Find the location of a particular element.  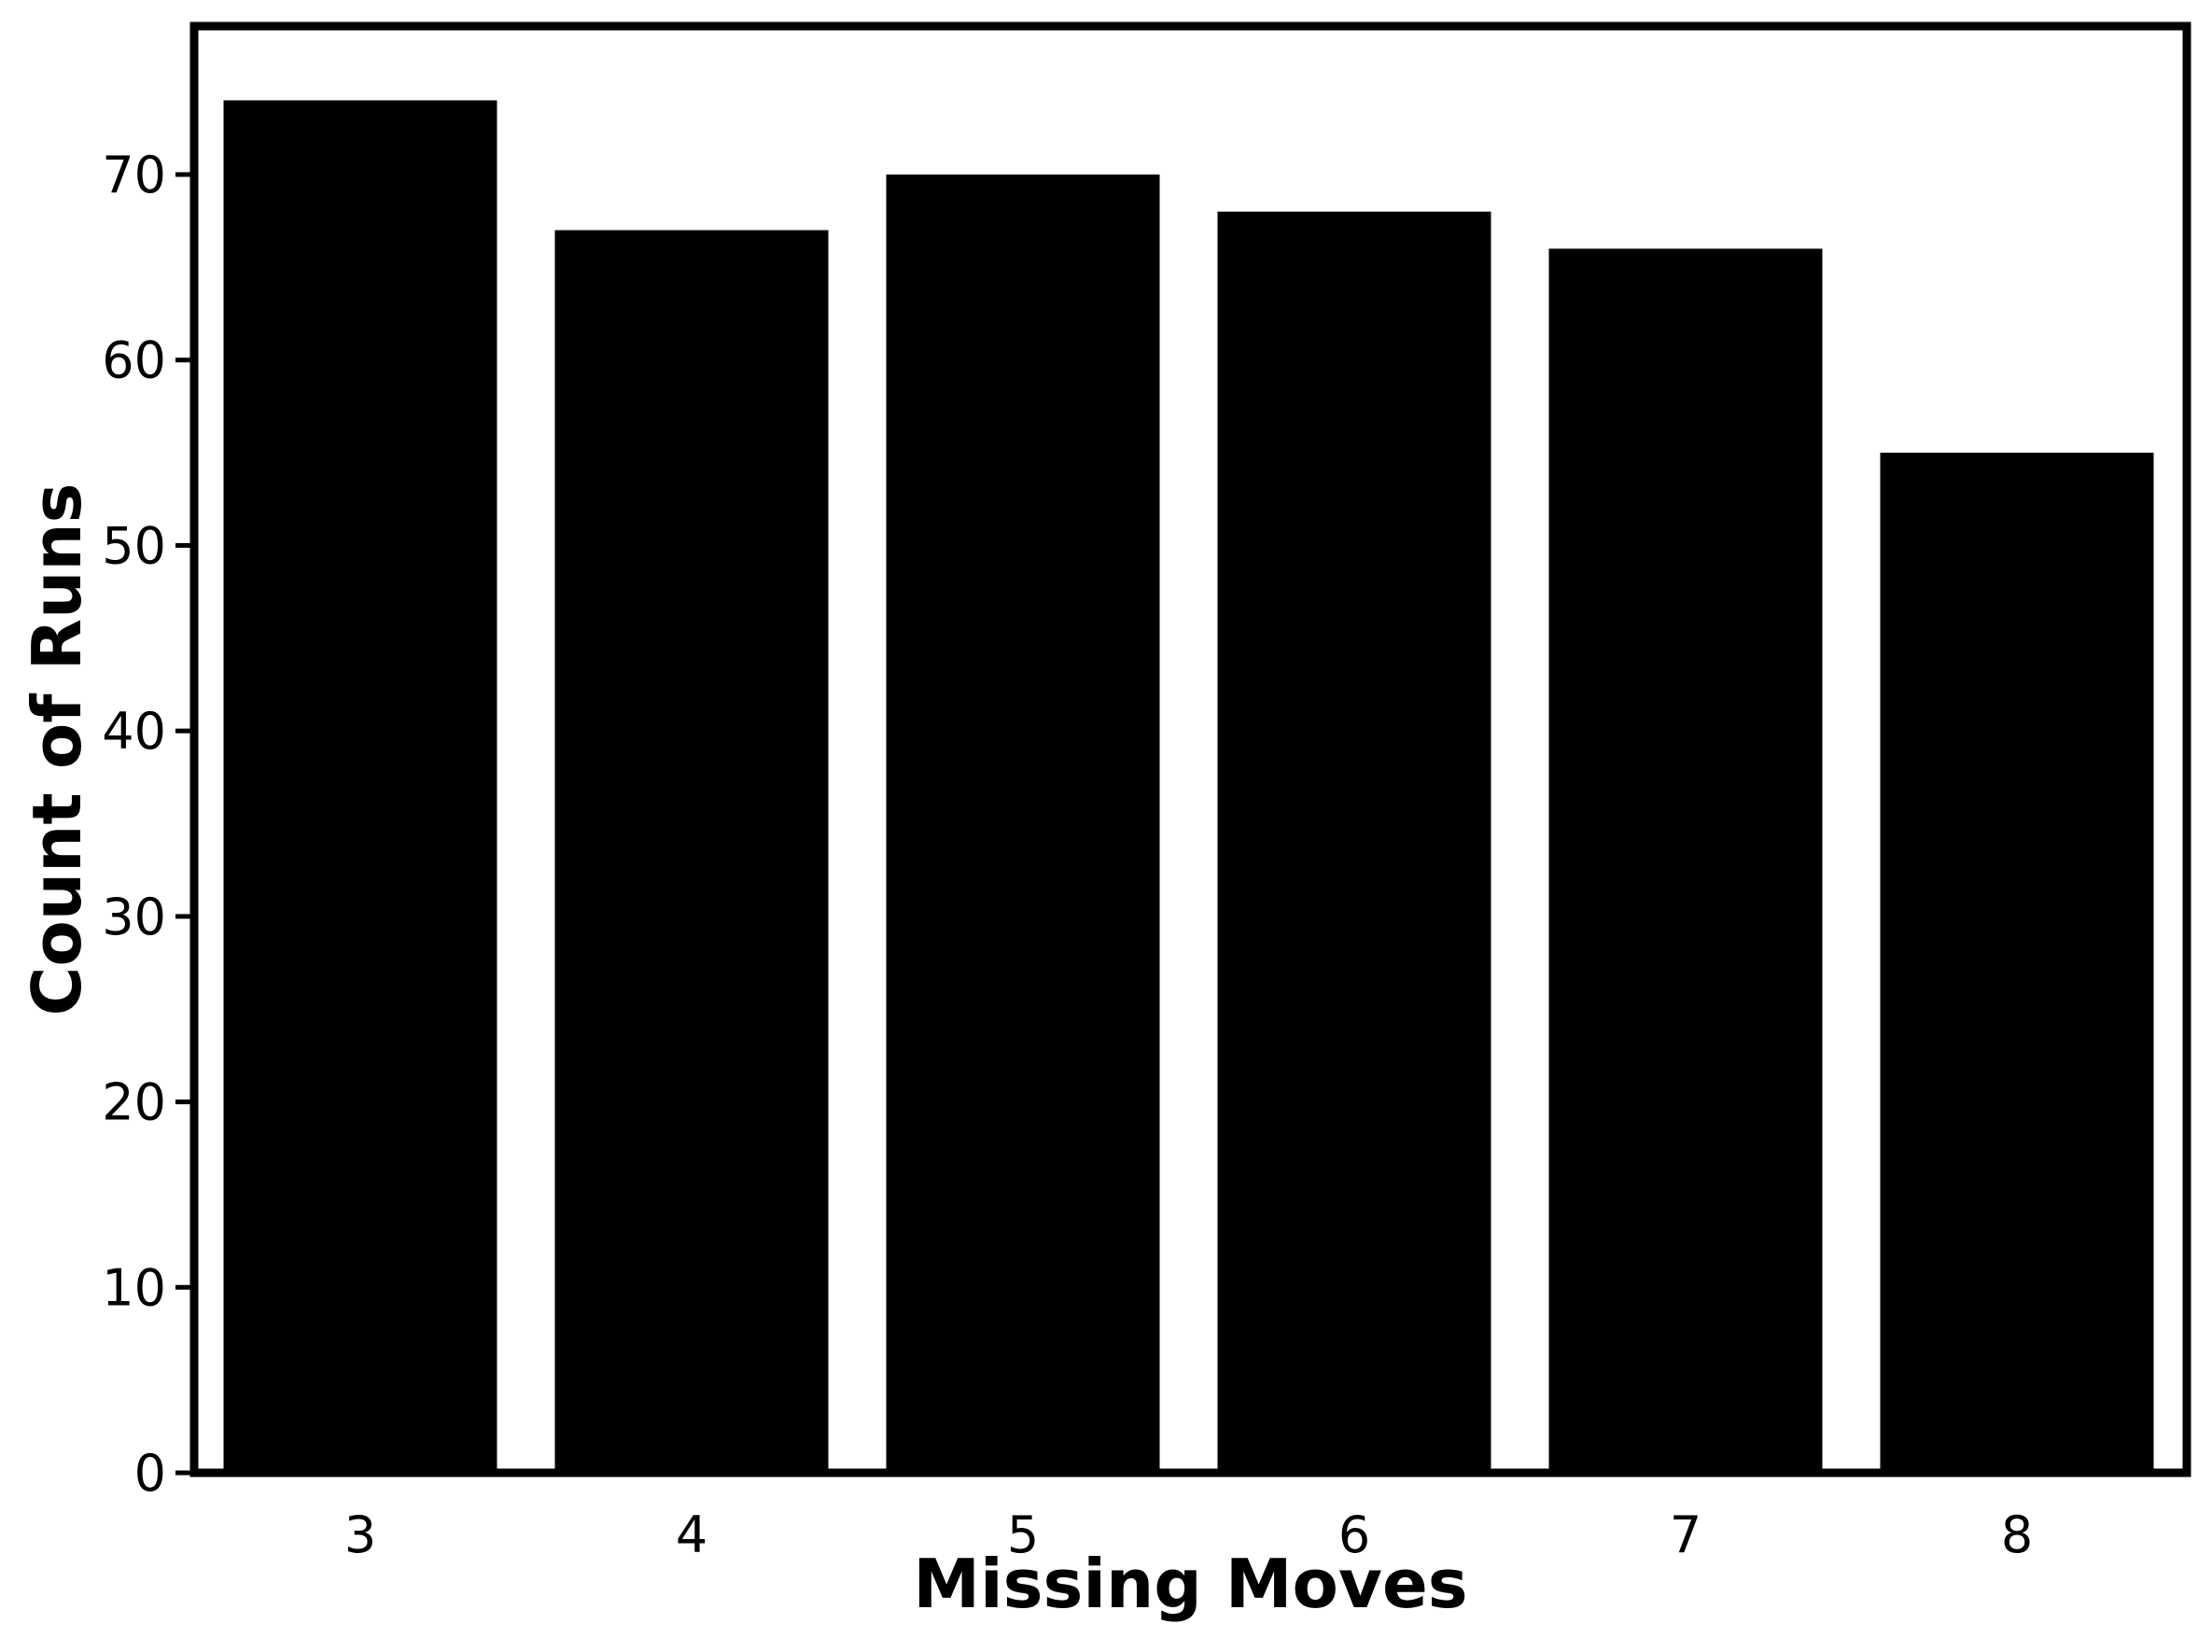

y-tick-label-60: 60 is located at coordinates (134, 360).